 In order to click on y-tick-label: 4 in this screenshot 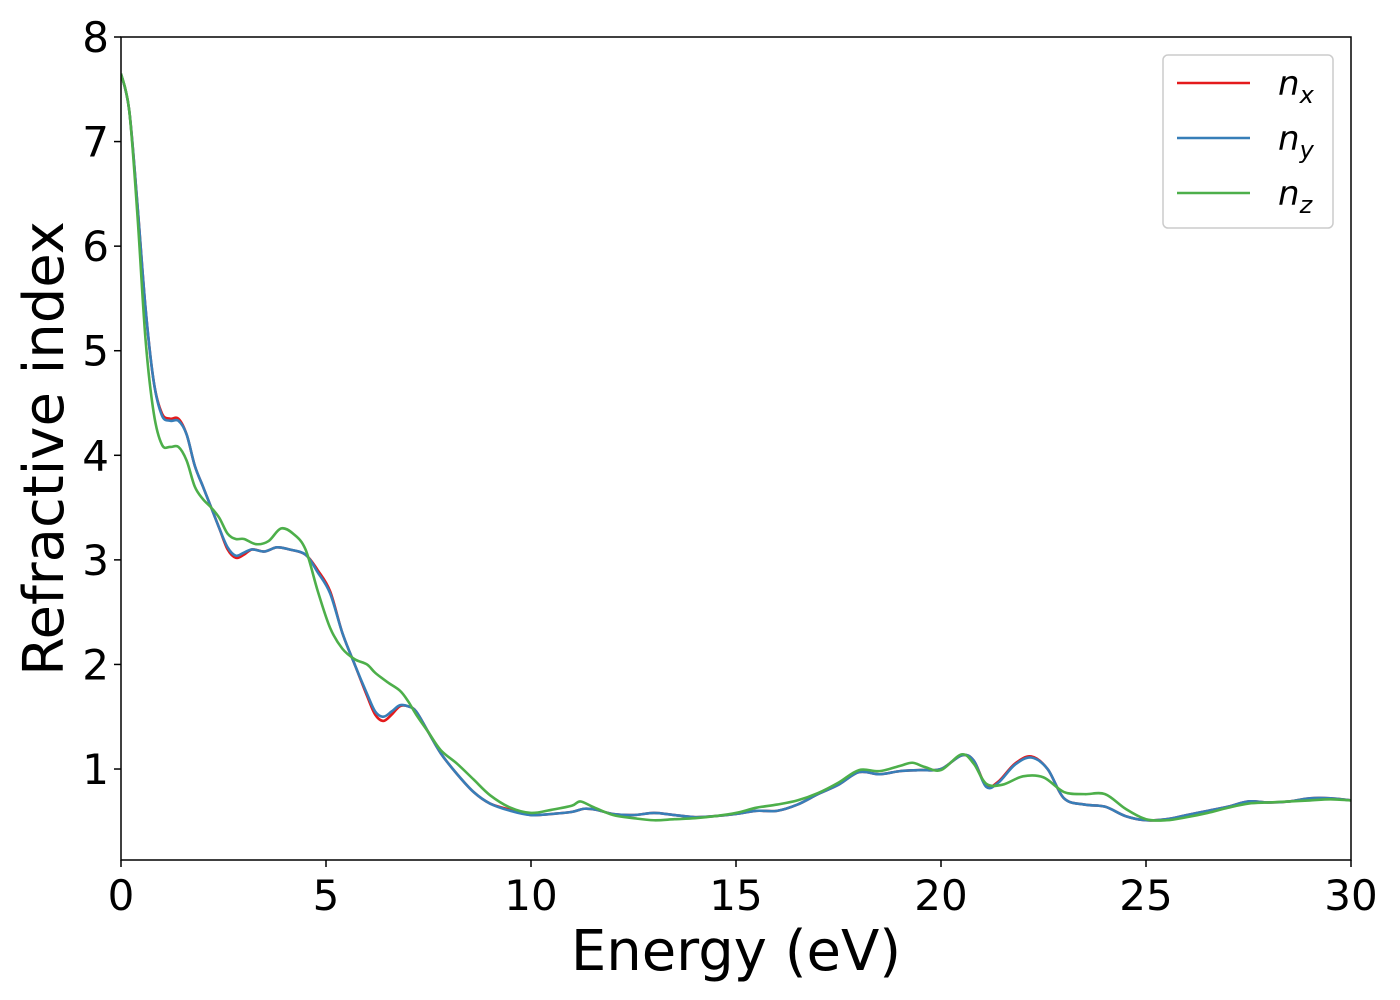, I will do `click(95, 455)`.